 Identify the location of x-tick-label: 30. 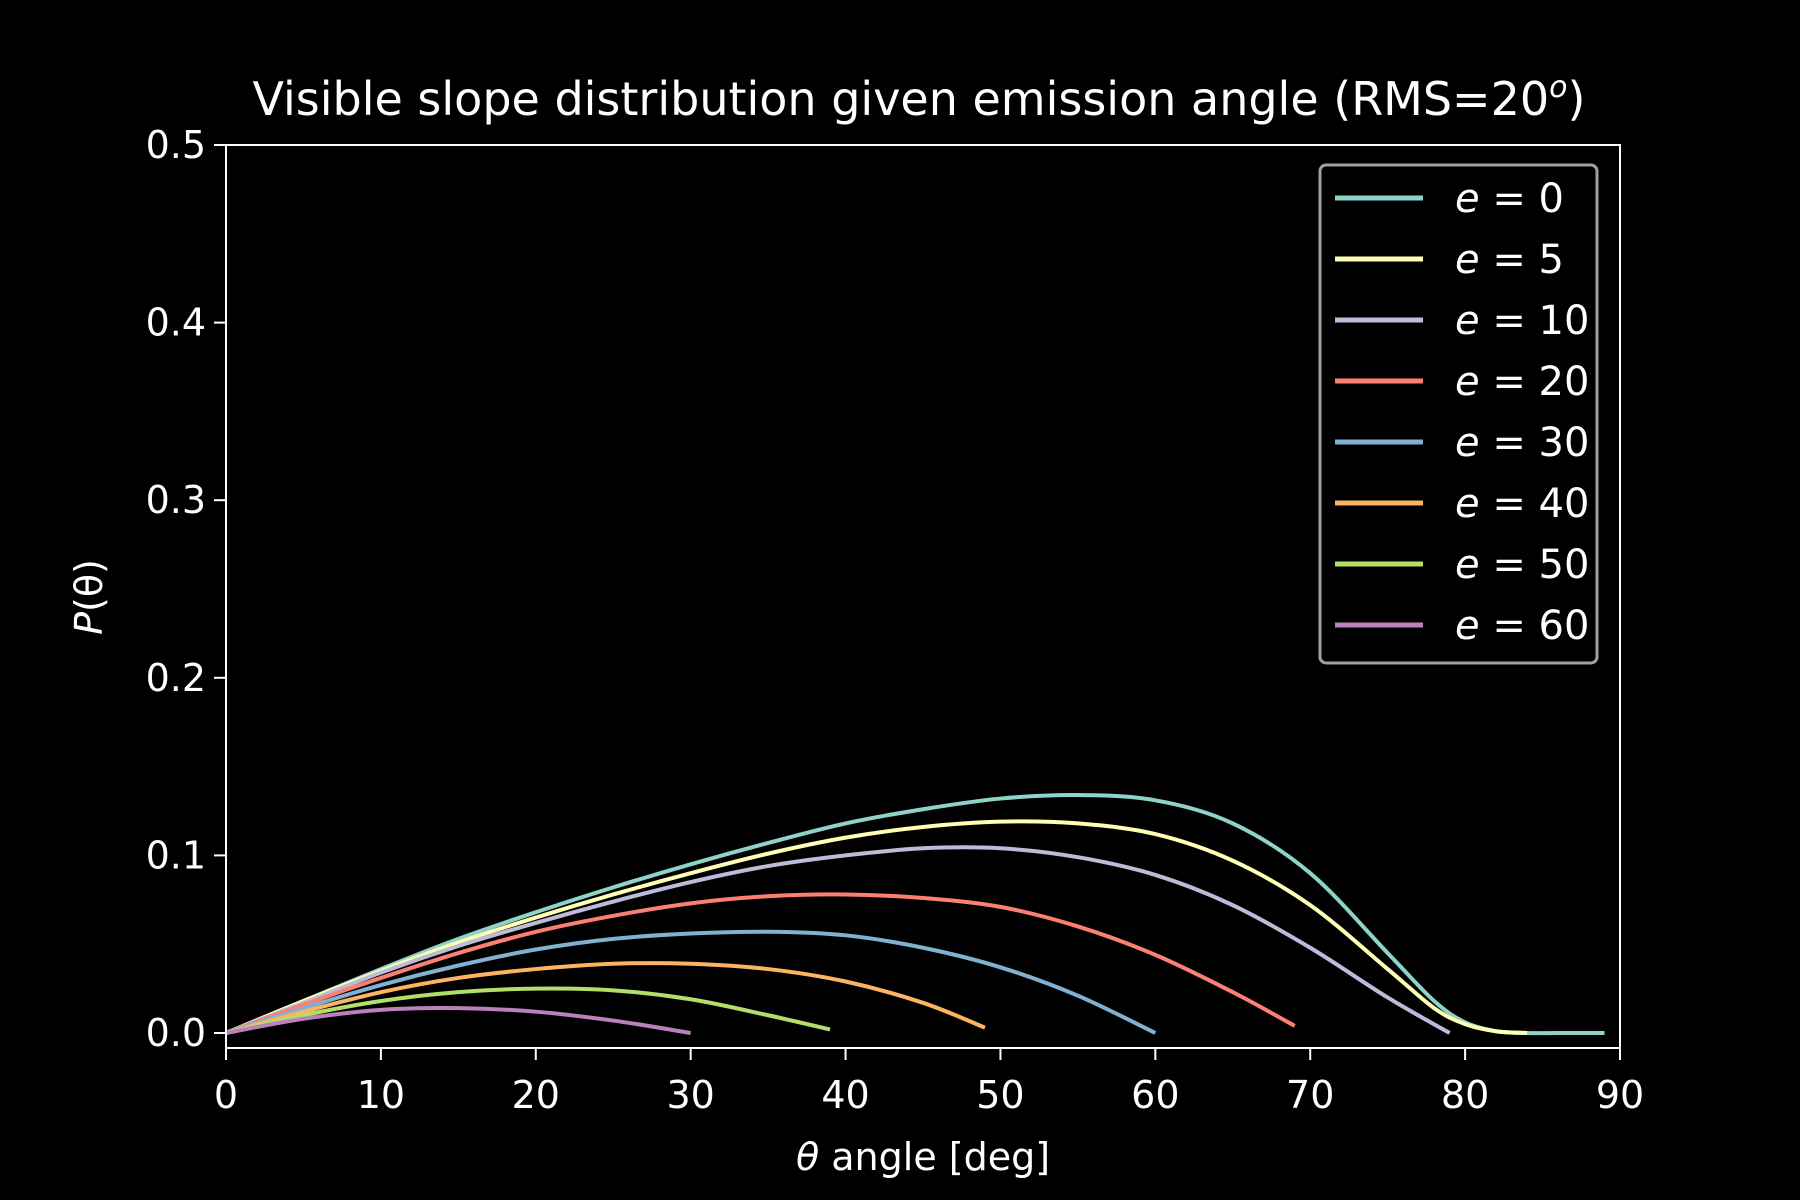
(690, 1095).